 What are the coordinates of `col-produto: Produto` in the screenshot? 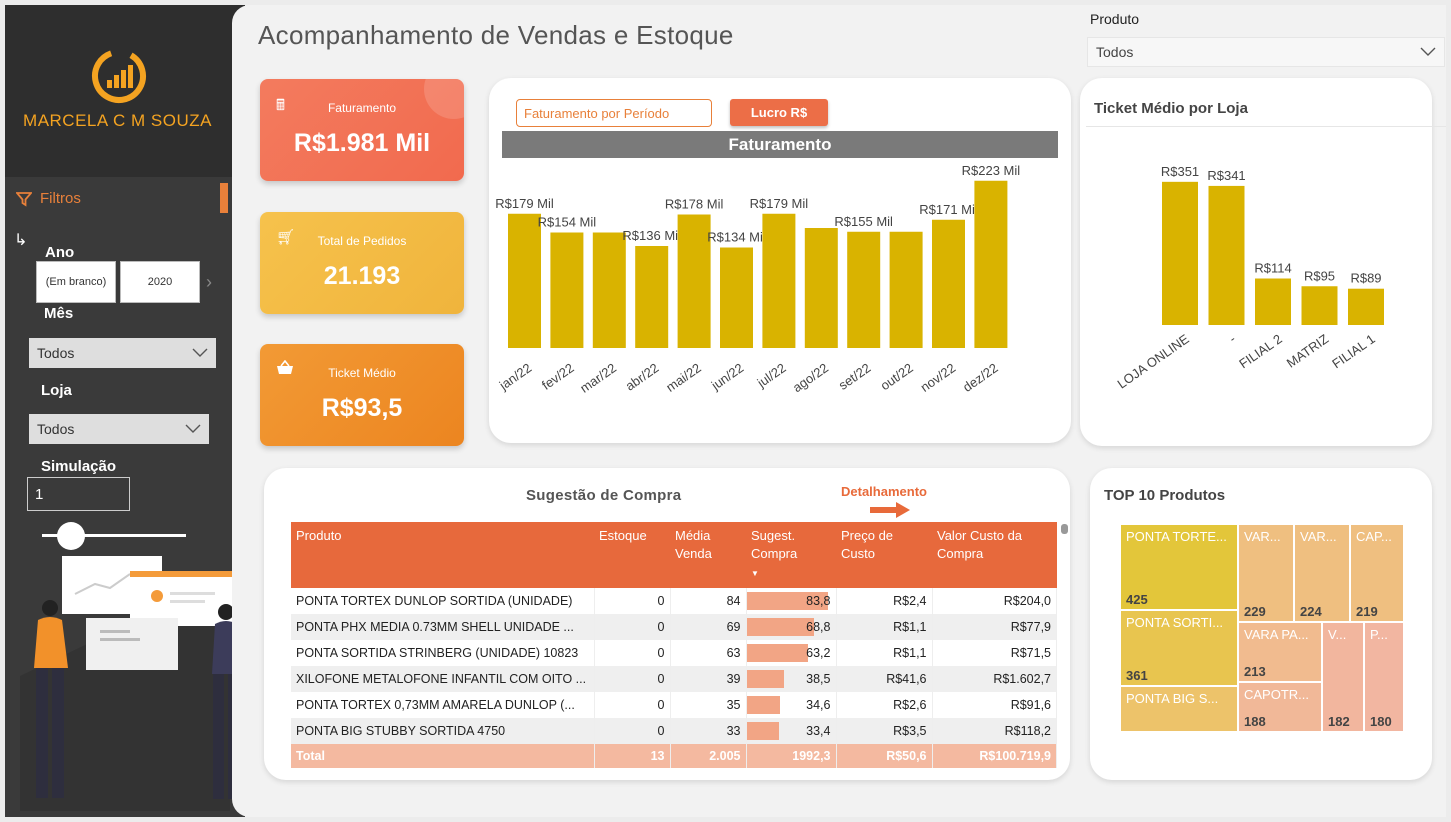 It's located at (442, 555).